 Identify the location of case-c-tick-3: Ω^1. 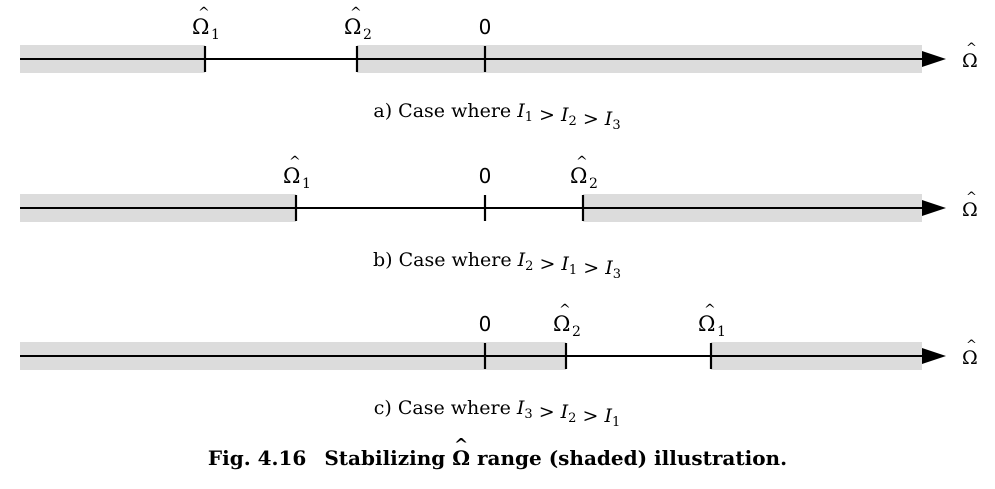
(712, 335).